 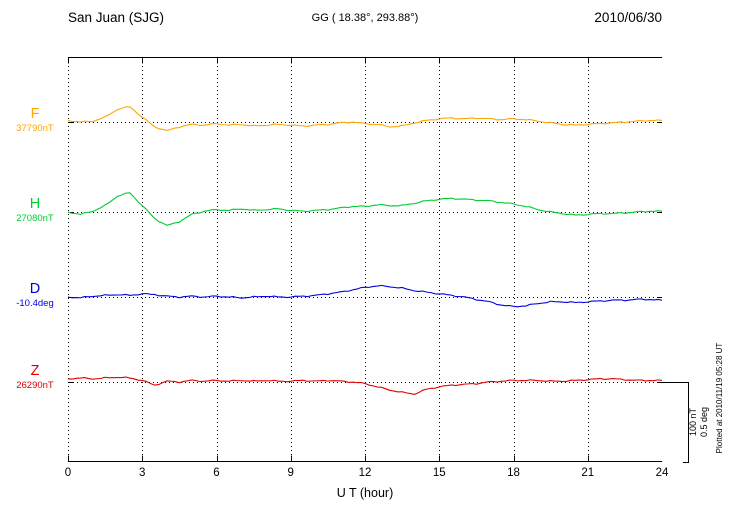 What do you see at coordinates (142, 473) in the screenshot?
I see `x-tick-label: 3` at bounding box center [142, 473].